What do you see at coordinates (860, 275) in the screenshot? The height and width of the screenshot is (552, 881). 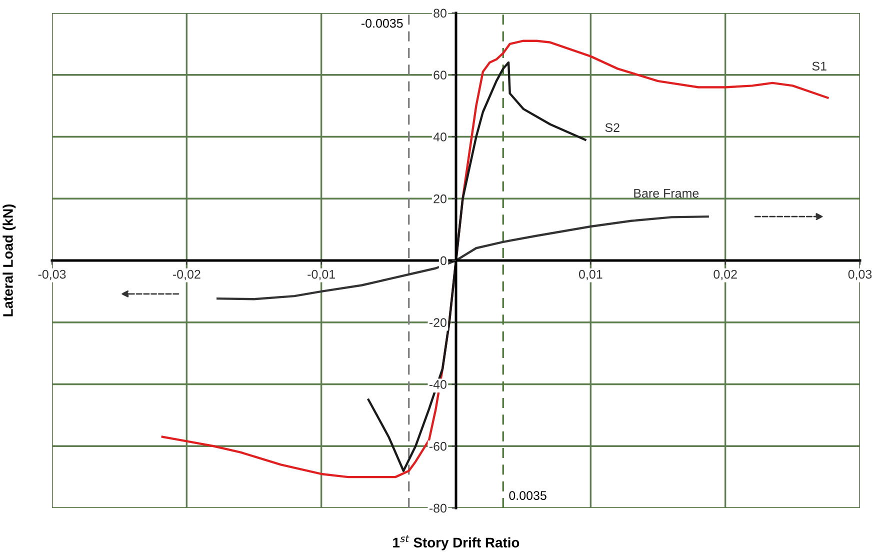 I see `x-tick-label: 0,03` at bounding box center [860, 275].